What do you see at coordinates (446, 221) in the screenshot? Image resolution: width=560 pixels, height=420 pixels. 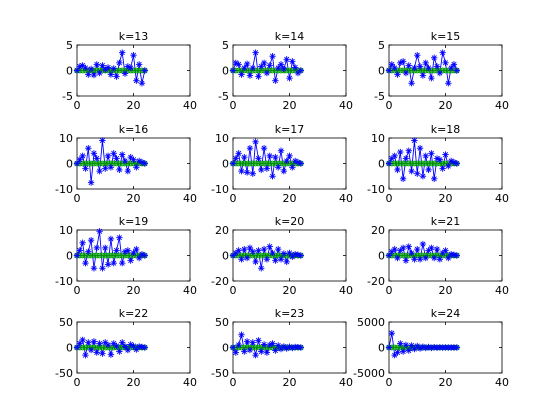 I see `subplot-title: k=21` at bounding box center [446, 221].